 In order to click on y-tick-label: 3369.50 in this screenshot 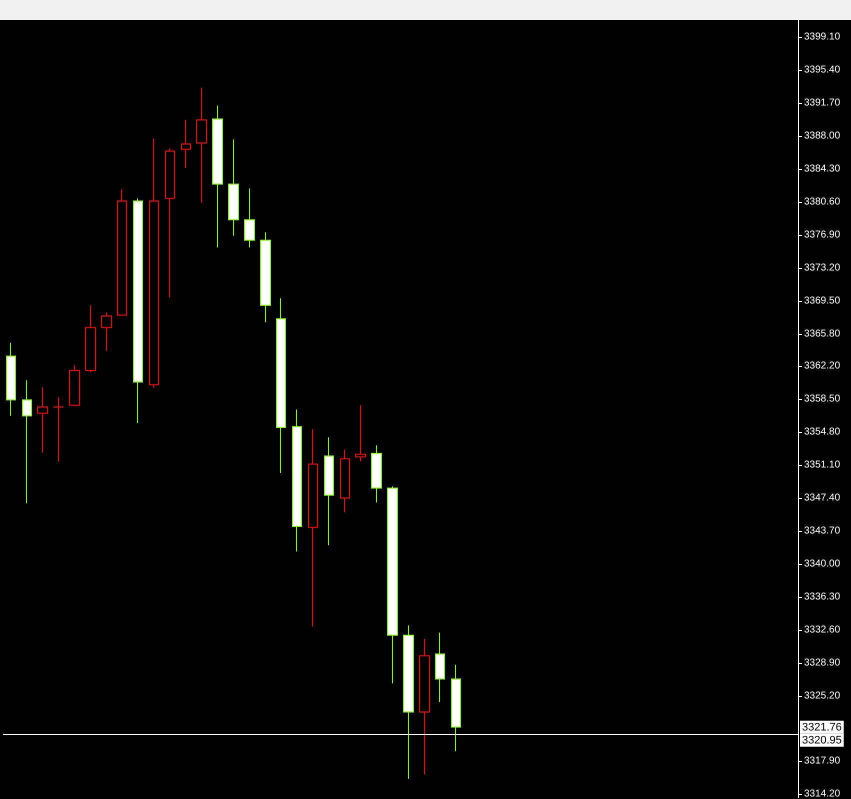, I will do `click(822, 300)`.